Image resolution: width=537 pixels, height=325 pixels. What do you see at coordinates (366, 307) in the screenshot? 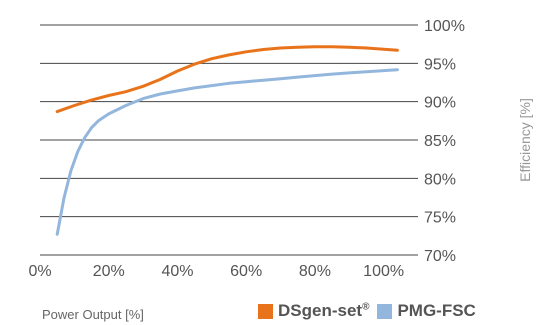
I see `legend-reg-mark: ®` at bounding box center [366, 307].